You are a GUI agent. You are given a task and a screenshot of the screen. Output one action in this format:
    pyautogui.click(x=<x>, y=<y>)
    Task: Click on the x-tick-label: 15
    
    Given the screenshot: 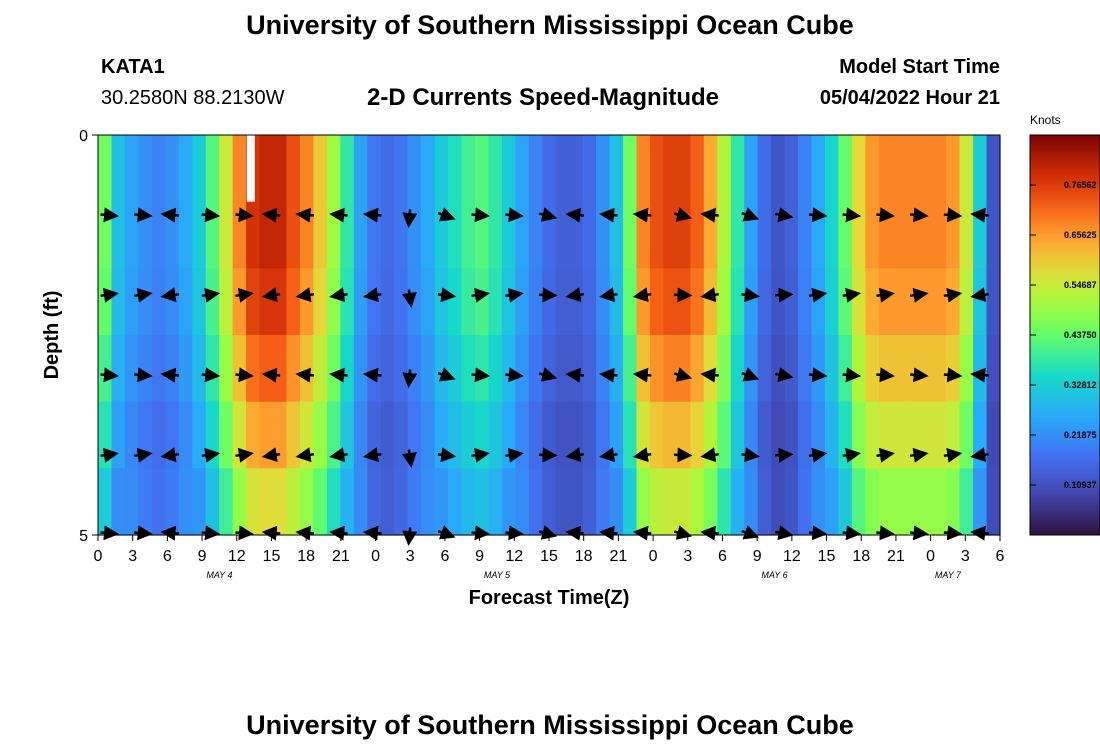 What is the action you would take?
    pyautogui.click(x=272, y=556)
    